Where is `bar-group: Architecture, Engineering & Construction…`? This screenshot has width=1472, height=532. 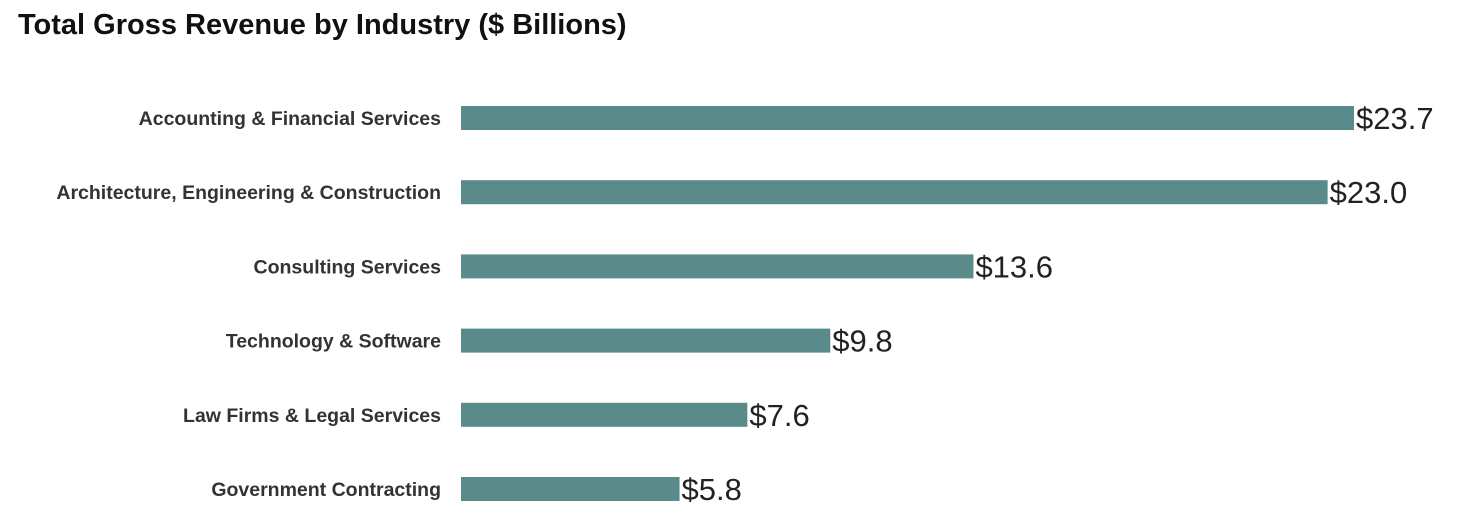
bar-group: Architecture, Engineering & Construction… is located at coordinates (731, 192).